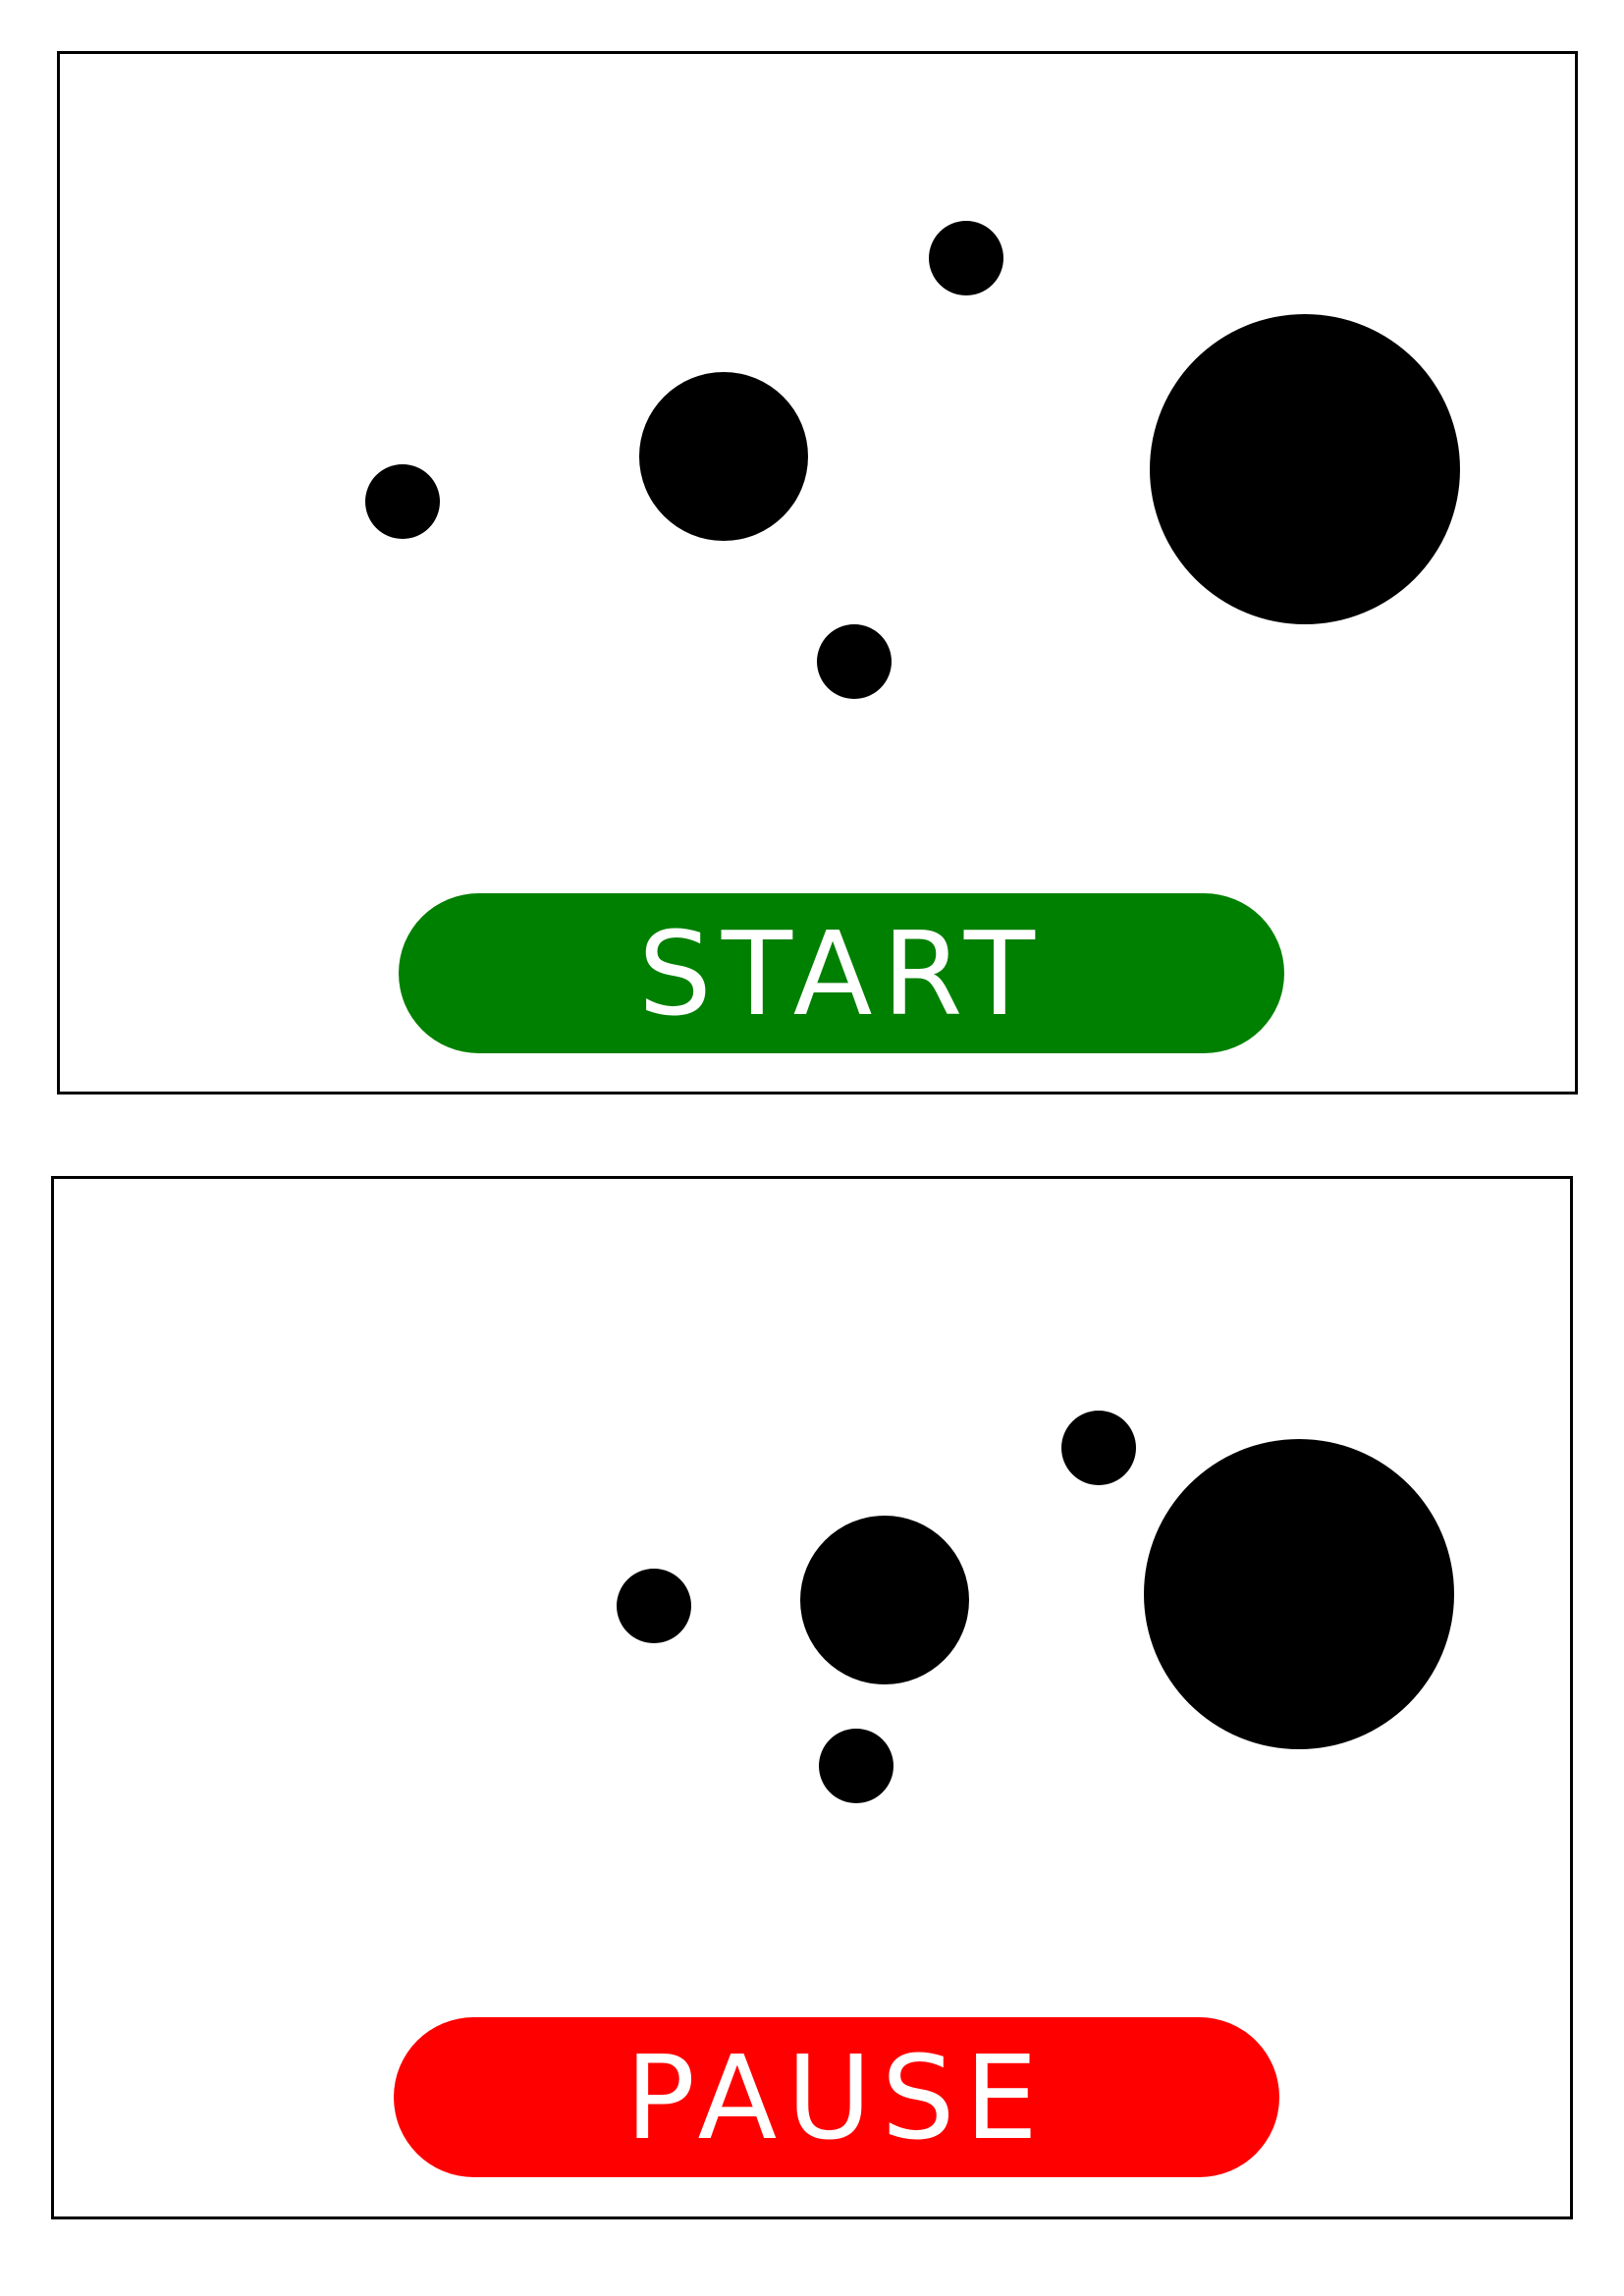 This screenshot has width=1624, height=2296. I want to click on pause-button: PAUSE, so click(836, 2097).